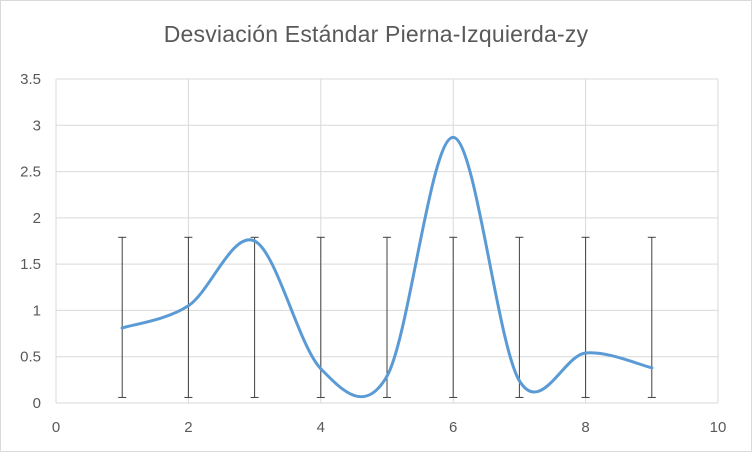  Describe the element at coordinates (30, 79) in the screenshot. I see `y-tick-label: 3.5` at that location.